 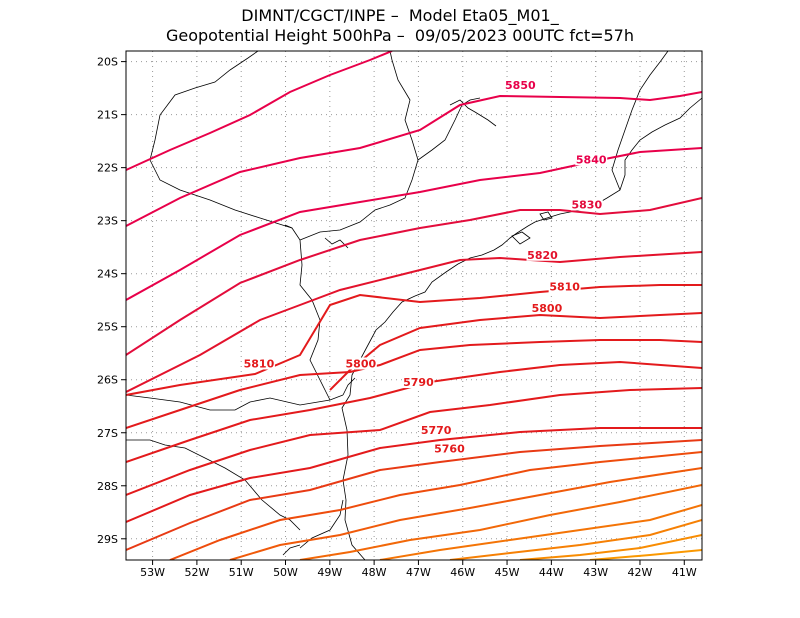 I want to click on contour-label: 5760, so click(x=449, y=448).